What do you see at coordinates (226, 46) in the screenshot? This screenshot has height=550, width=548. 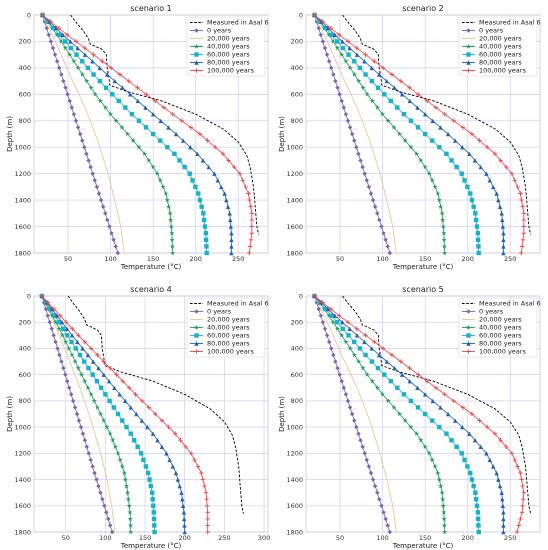 I see `legend-box` at bounding box center [226, 46].